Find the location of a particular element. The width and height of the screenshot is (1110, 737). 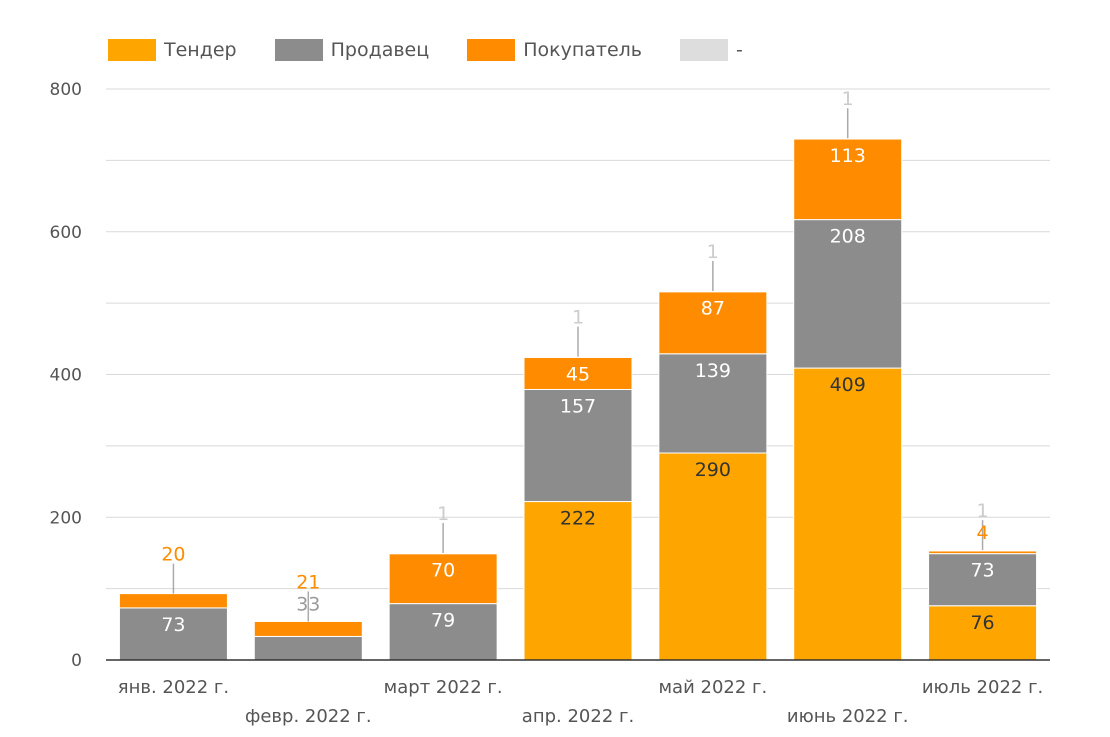

data-label: 208 is located at coordinates (848, 237).